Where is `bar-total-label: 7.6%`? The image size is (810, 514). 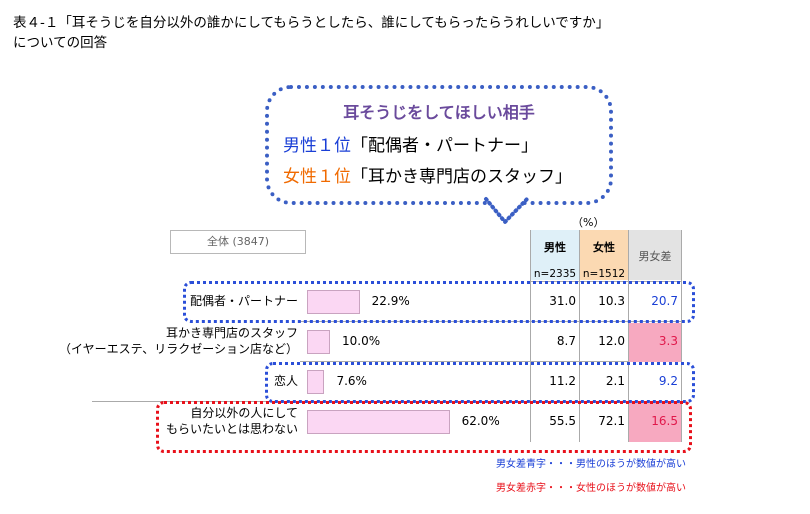 bar-total-label: 7.6% is located at coordinates (351, 381).